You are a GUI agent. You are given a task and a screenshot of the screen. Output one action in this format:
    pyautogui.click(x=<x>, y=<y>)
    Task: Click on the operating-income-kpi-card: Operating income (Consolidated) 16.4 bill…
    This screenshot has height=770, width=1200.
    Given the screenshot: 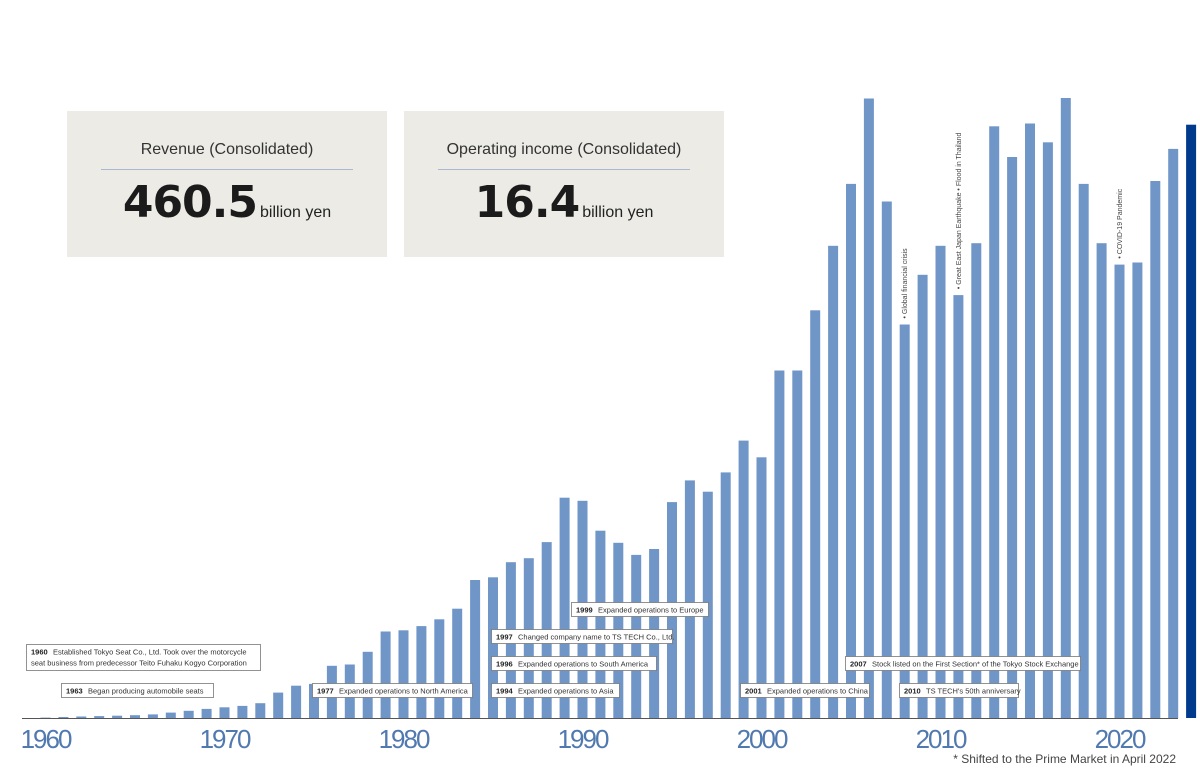 What is the action you would take?
    pyautogui.click(x=564, y=184)
    